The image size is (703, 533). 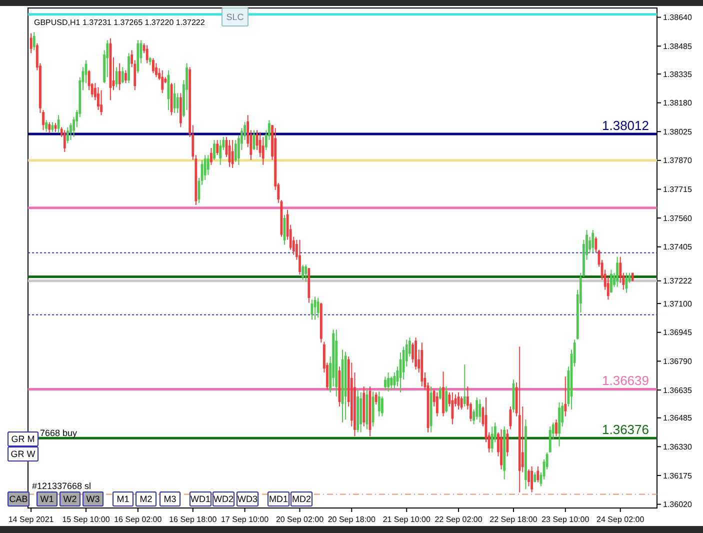 I want to click on x-tick-label: 22 Sep 02:00, so click(x=458, y=519).